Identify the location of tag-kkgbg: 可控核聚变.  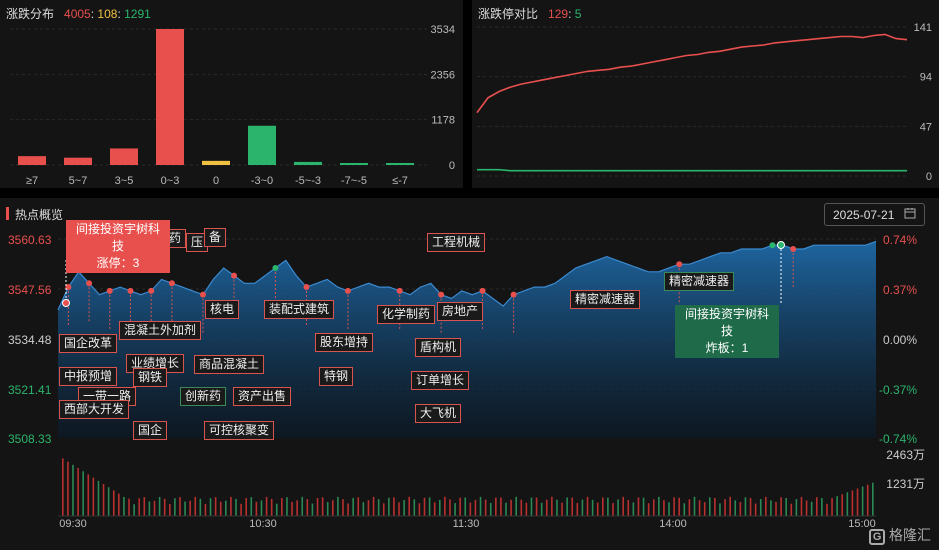
(239, 430).